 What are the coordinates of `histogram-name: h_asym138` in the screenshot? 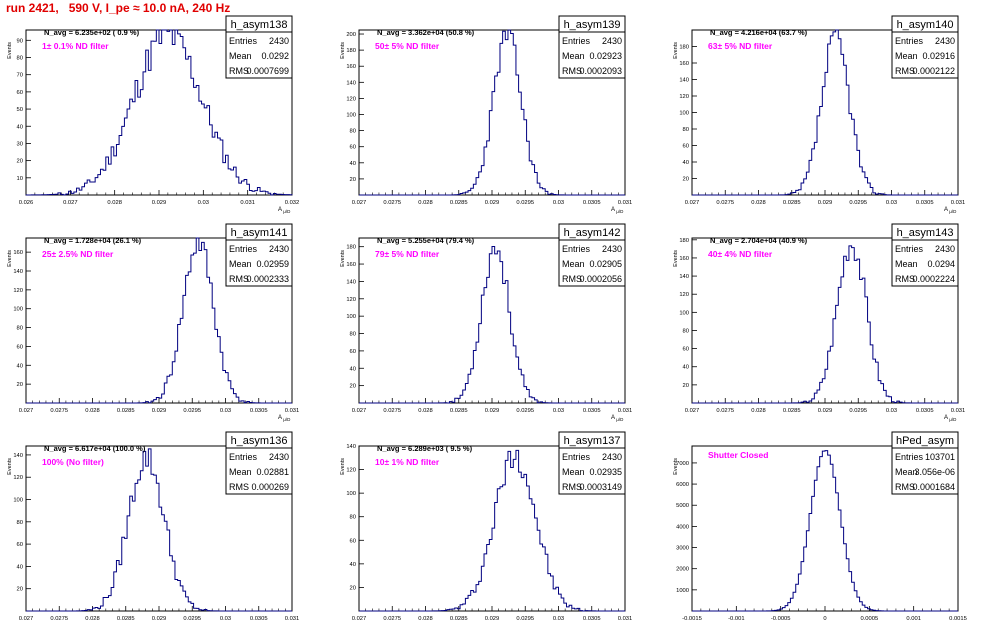 It's located at (259, 25).